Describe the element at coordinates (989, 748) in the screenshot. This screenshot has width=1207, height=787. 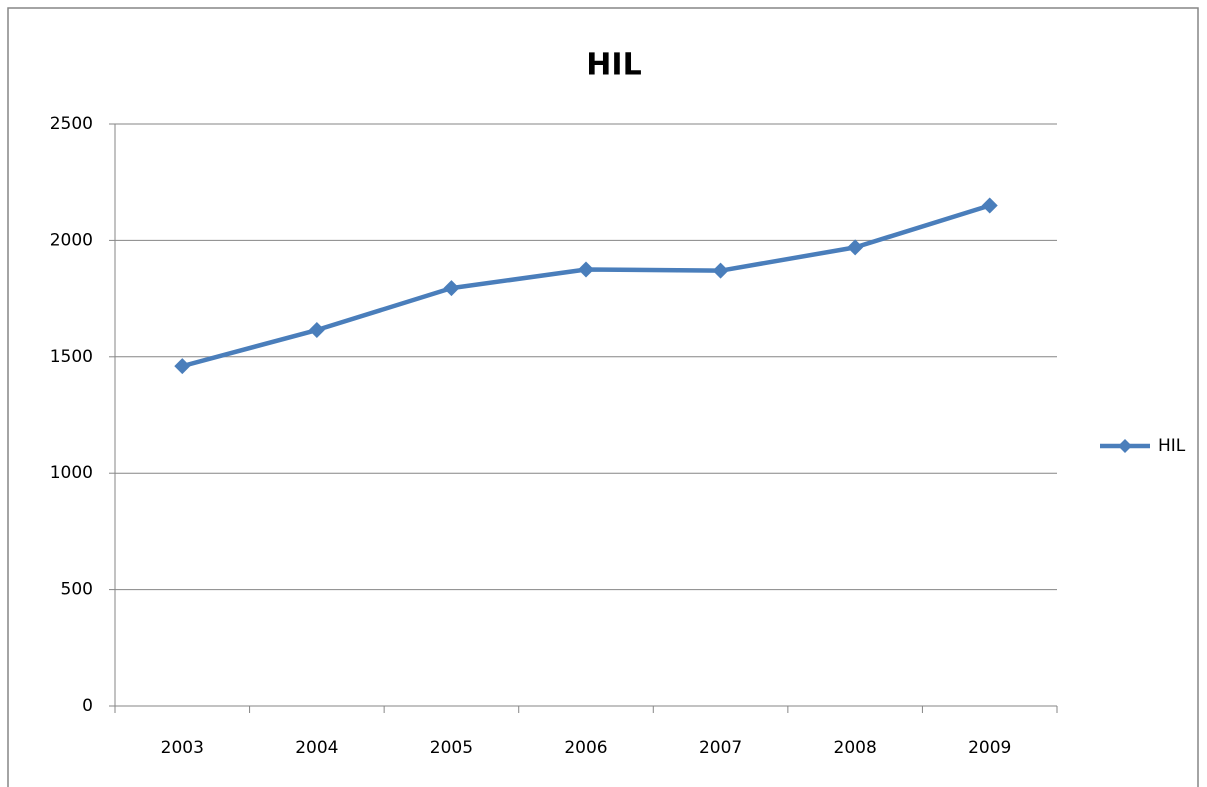
I see `x-tick-label: 2009` at that location.